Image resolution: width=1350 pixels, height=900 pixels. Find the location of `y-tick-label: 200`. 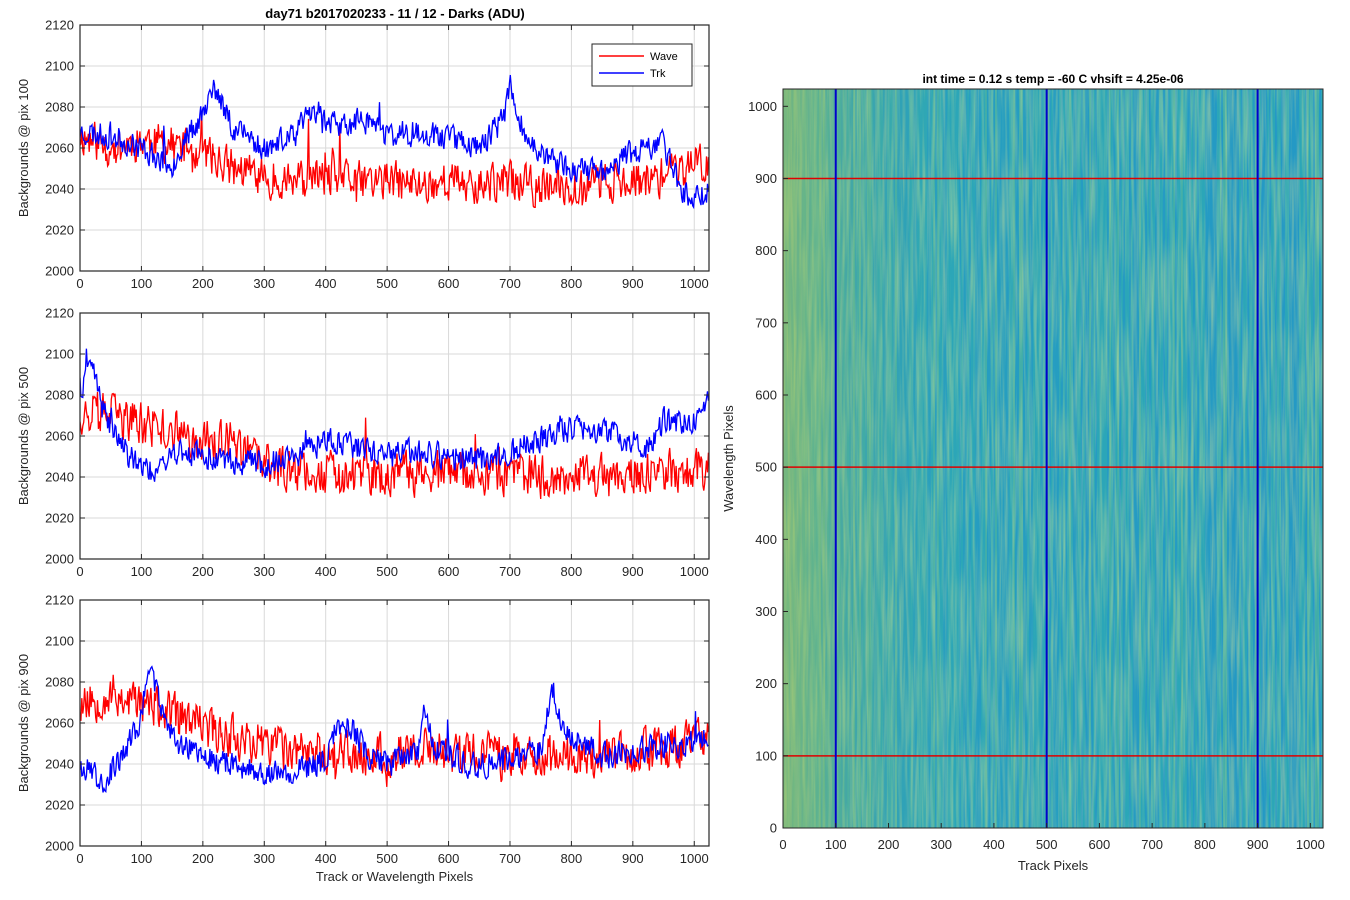

y-tick-label: 200 is located at coordinates (766, 683).